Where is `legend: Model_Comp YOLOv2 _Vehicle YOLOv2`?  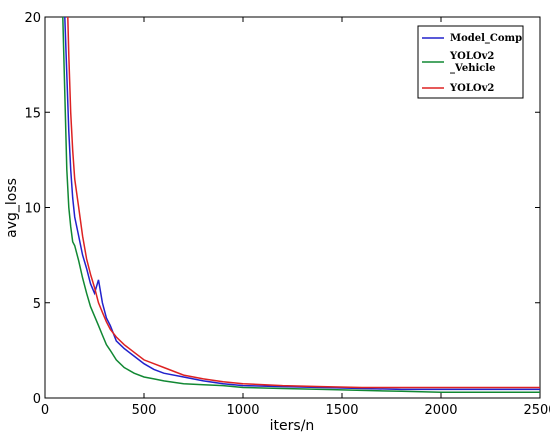
legend: Model_Comp YOLOv2 _Vehicle YOLOv2 is located at coordinates (470, 62).